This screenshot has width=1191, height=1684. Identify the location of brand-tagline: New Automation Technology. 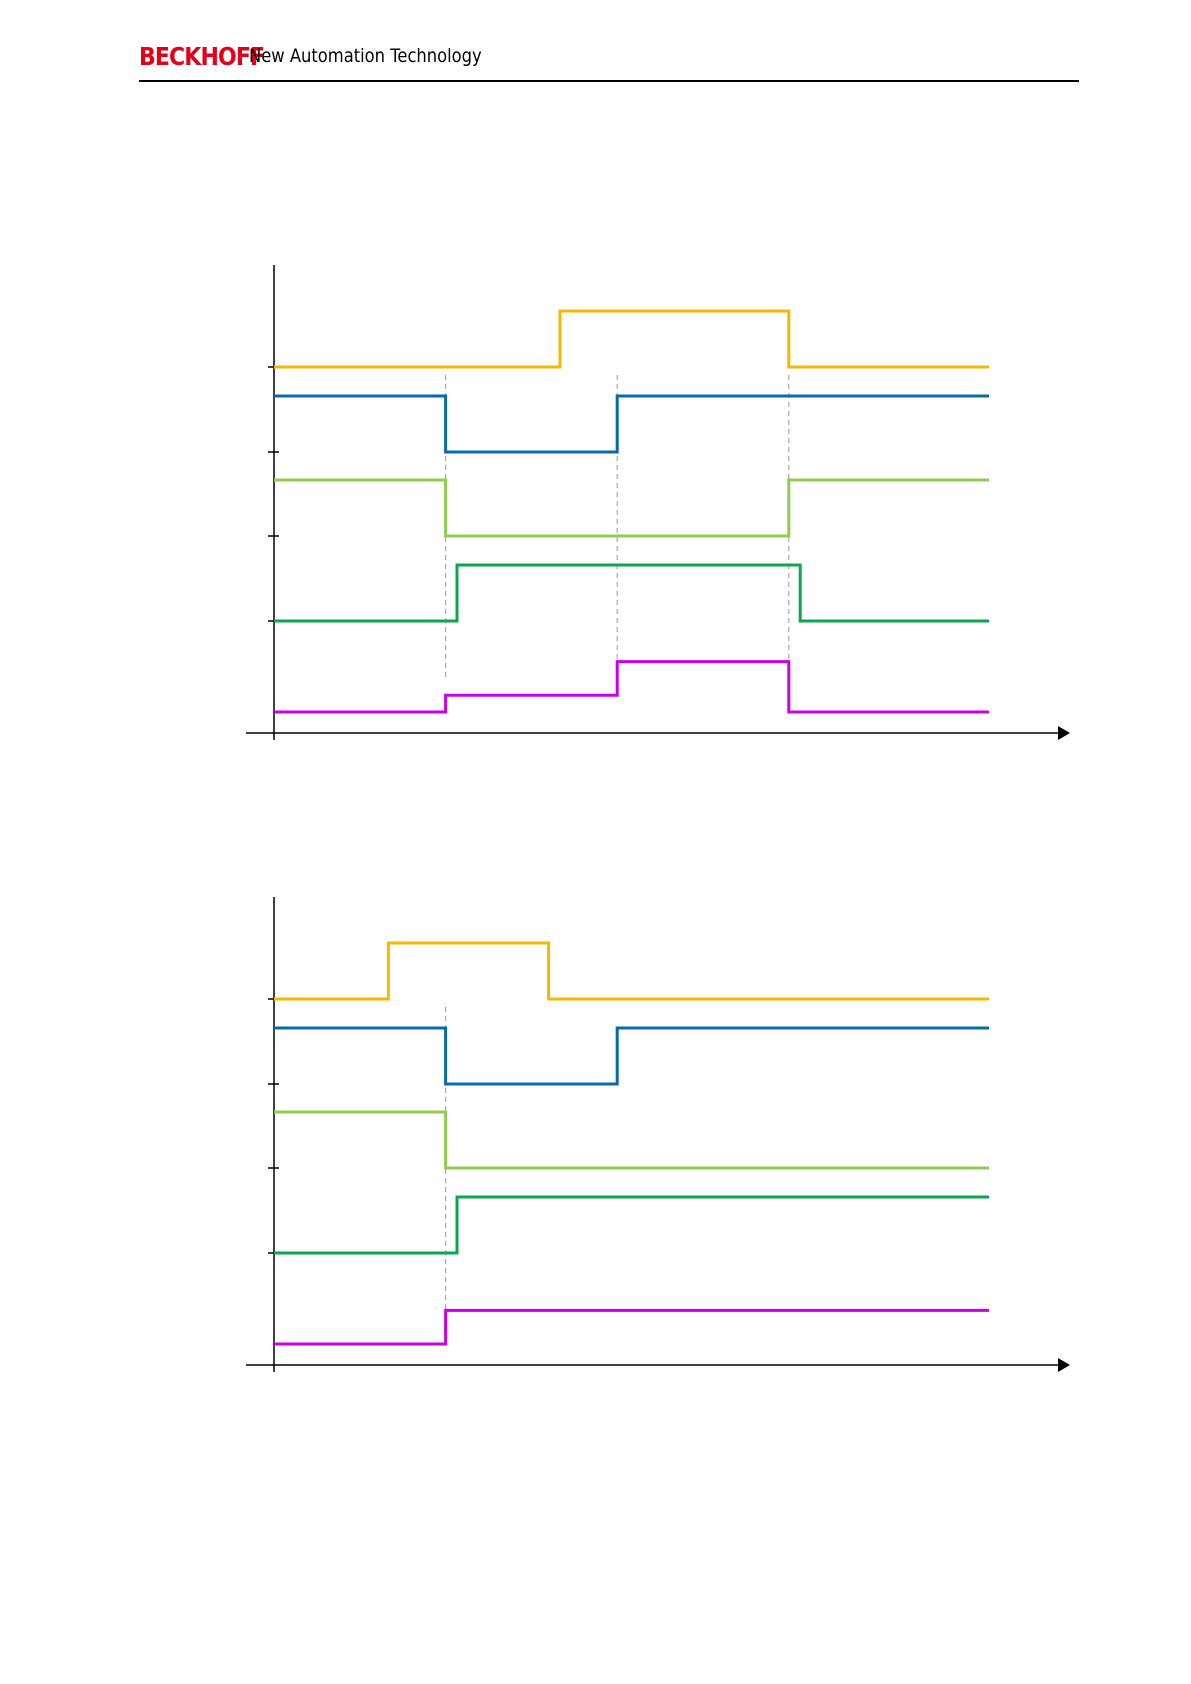
(365, 56).